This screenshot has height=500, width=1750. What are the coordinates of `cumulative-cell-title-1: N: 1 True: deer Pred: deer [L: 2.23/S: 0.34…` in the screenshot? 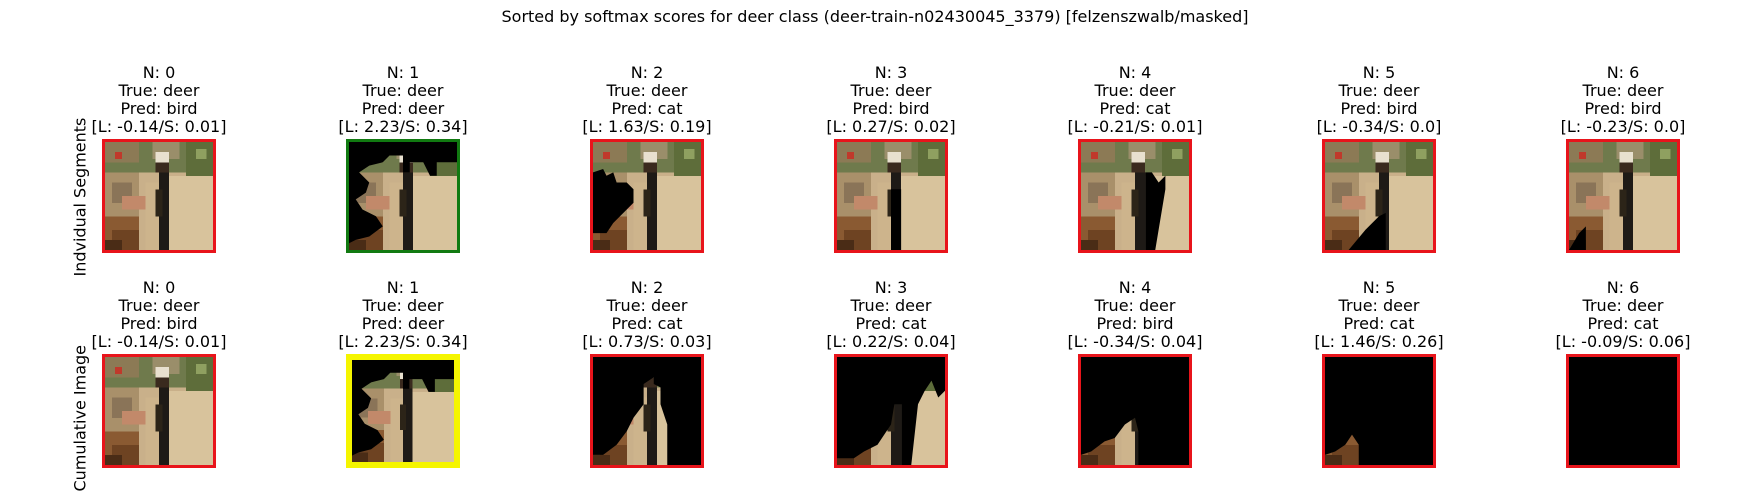 It's located at (403, 315).